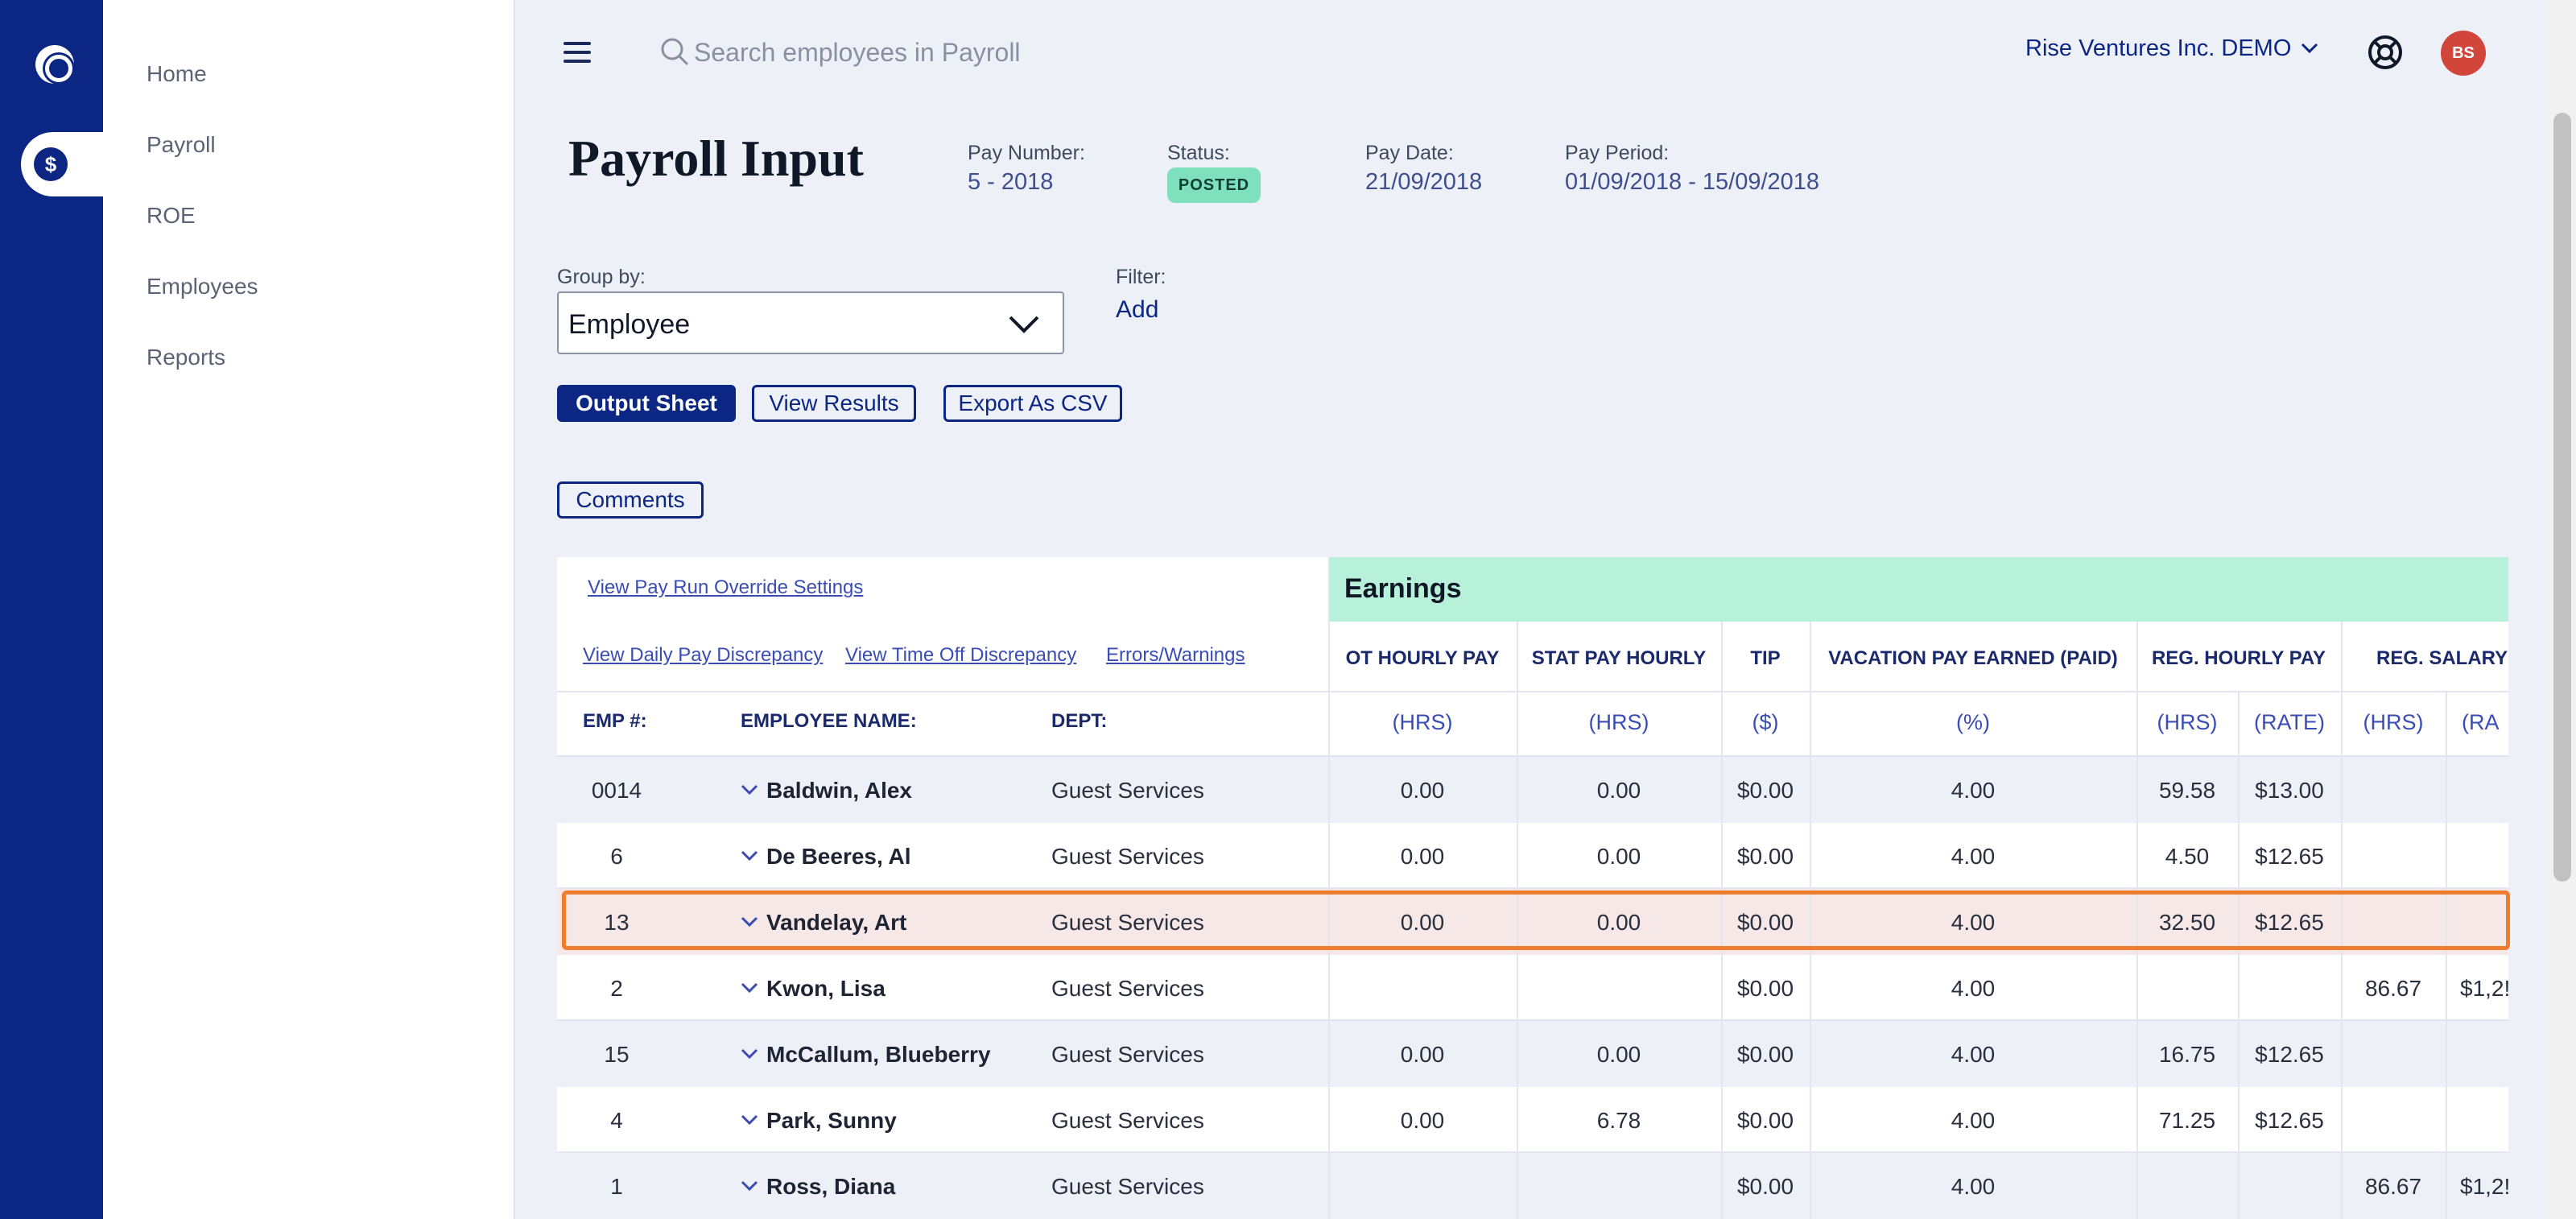  I want to click on view-results-button: View Results, so click(834, 403).